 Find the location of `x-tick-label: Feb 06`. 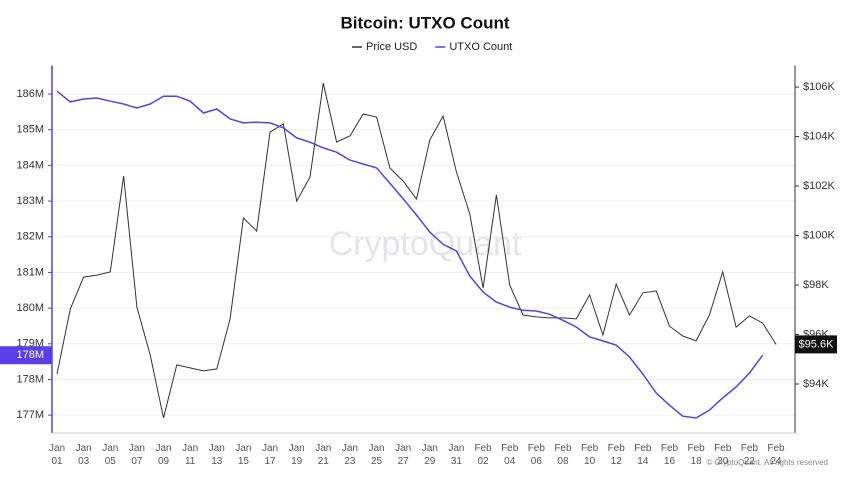

x-tick-label: Feb 06 is located at coordinates (536, 455).